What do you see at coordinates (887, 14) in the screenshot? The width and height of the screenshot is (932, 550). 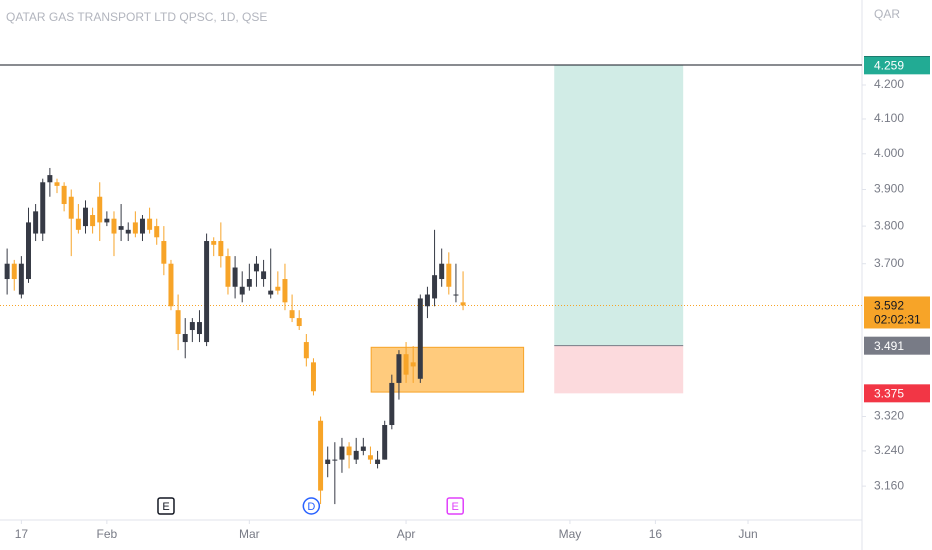 I see `currency: QAR` at bounding box center [887, 14].